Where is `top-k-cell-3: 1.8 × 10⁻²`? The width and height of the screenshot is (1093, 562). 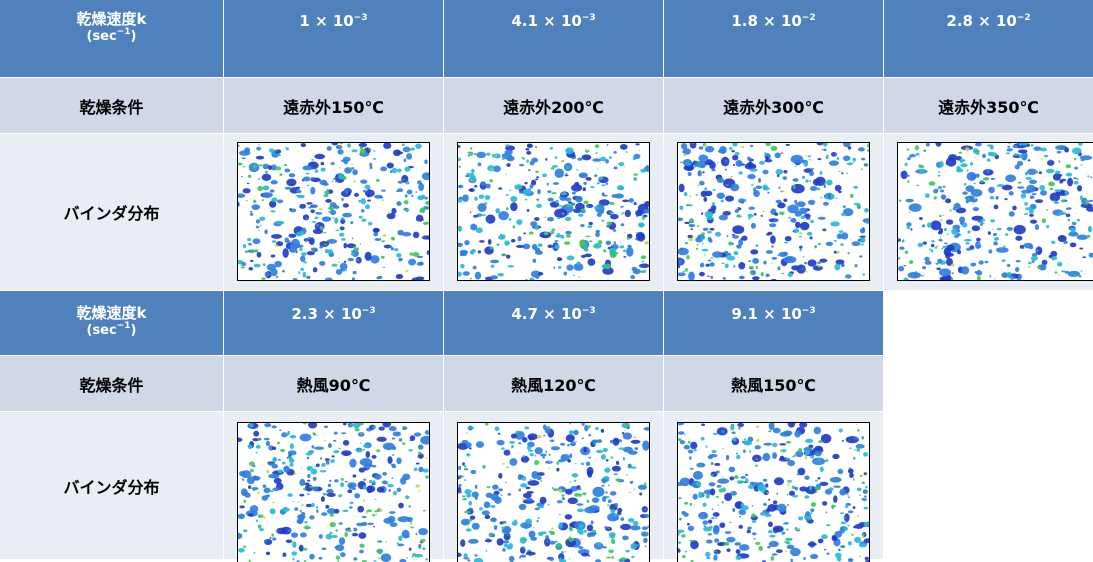 top-k-cell-3: 1.8 × 10⁻² is located at coordinates (773, 38).